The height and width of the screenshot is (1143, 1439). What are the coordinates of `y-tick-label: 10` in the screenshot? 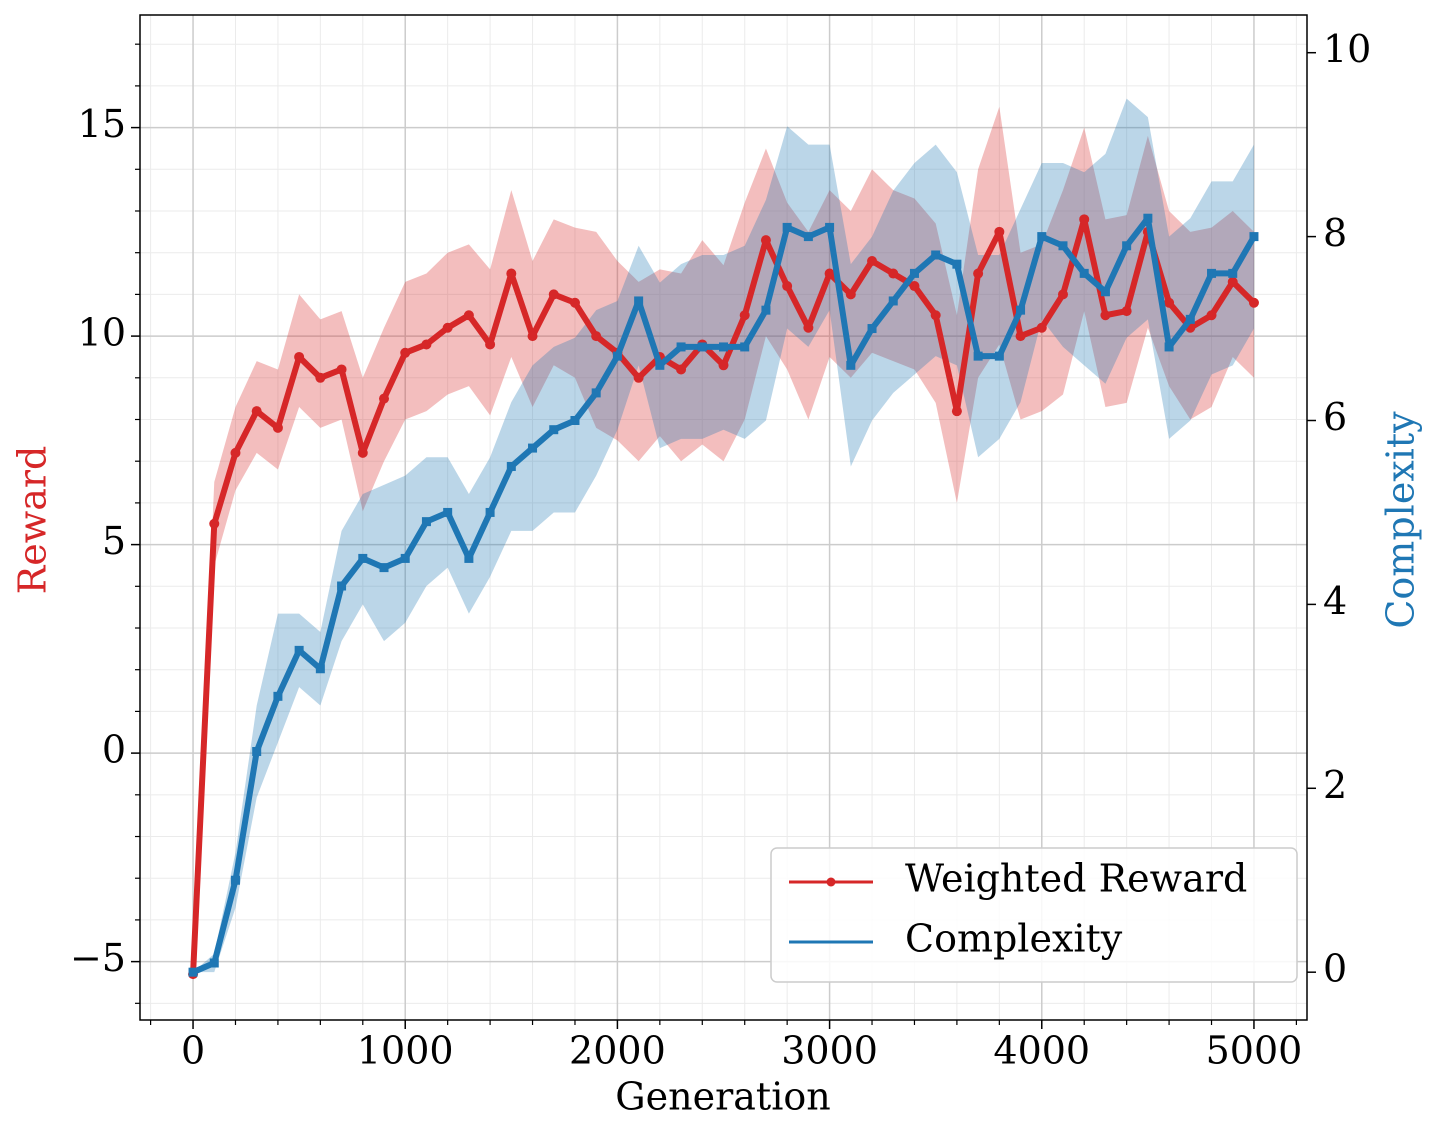 It's located at (102, 333).